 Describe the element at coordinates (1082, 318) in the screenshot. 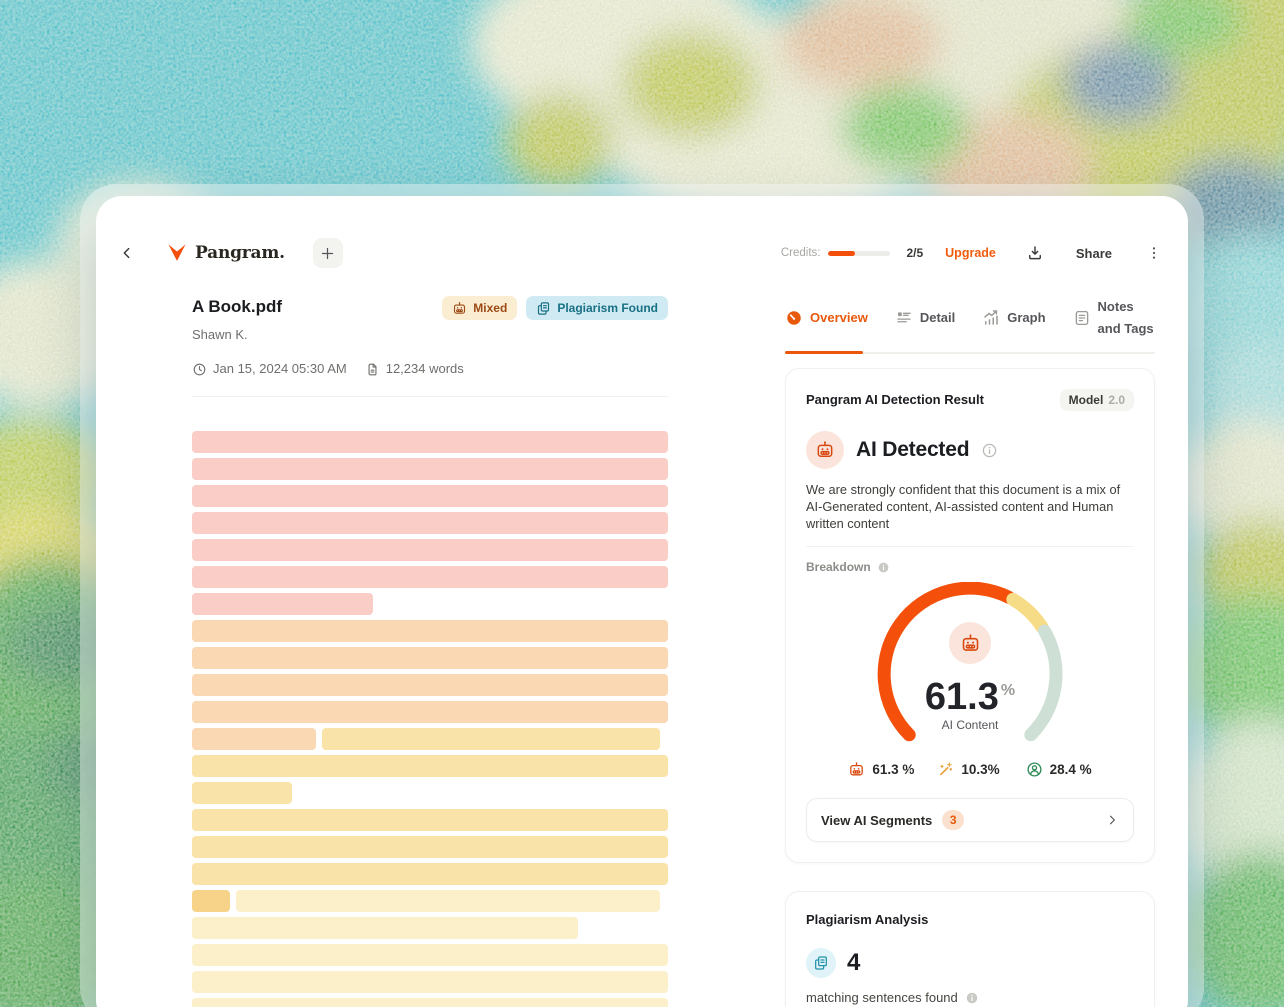

I see `note-icon` at that location.